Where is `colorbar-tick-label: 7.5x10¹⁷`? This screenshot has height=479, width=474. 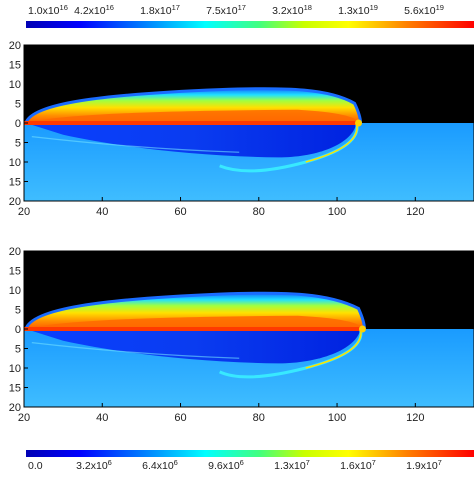 colorbar-tick-label: 7.5x10¹⁷ is located at coordinates (226, 10).